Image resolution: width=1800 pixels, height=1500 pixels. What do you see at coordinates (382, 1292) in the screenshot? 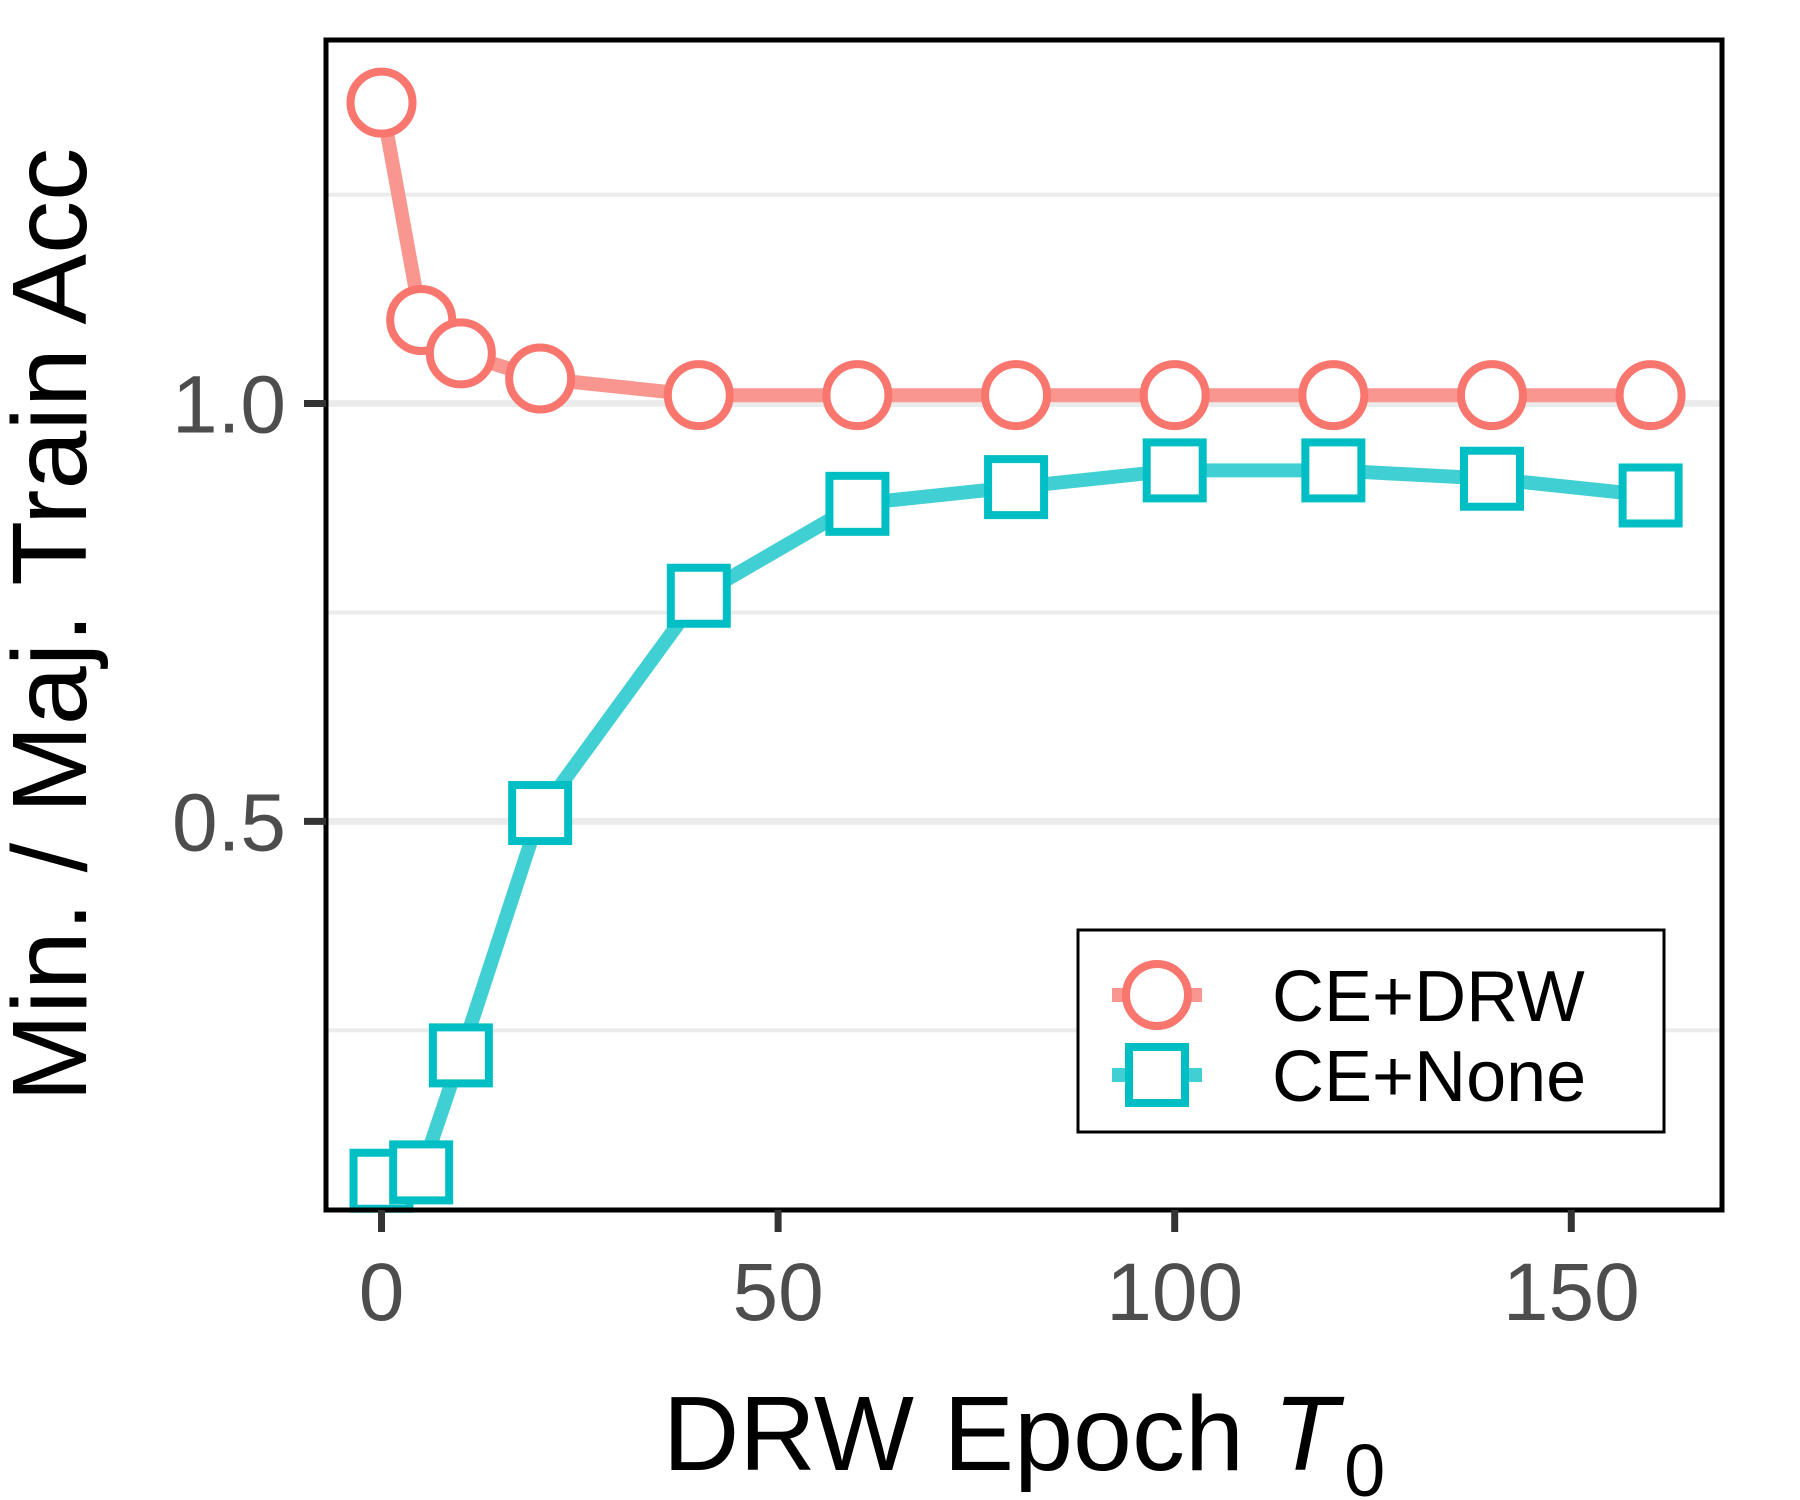
I see `x-tick-label: 0` at bounding box center [382, 1292].